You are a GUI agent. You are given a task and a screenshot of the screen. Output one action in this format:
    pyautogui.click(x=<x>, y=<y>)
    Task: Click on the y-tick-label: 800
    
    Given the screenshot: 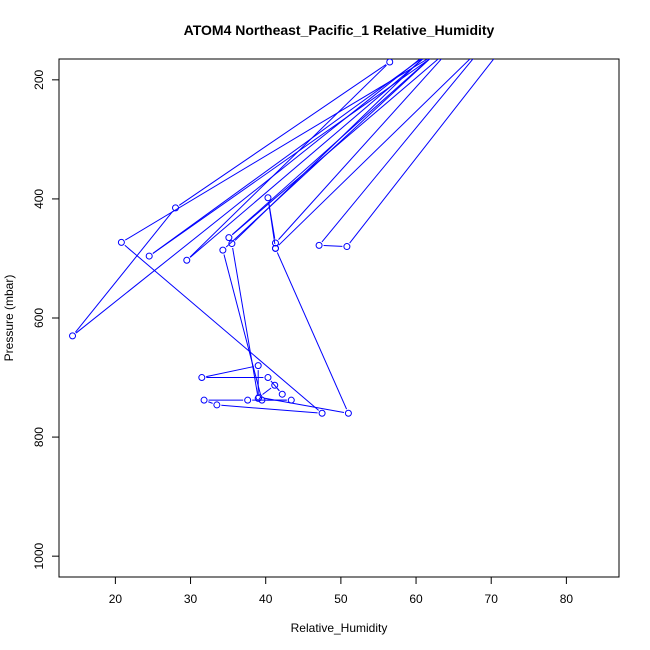 What is the action you would take?
    pyautogui.click(x=39, y=437)
    